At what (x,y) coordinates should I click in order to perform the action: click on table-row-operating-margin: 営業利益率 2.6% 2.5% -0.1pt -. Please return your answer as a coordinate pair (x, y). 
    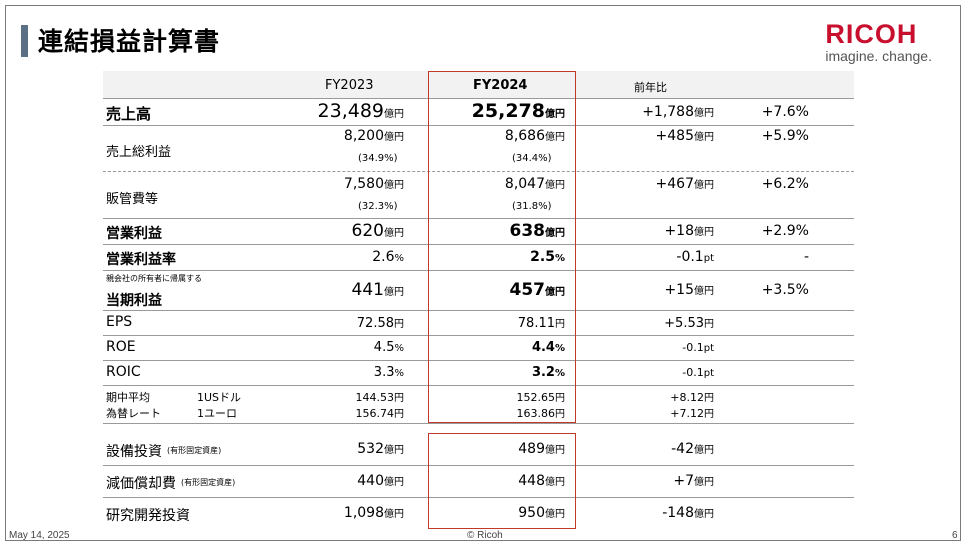
    Looking at the image, I should click on (478, 257).